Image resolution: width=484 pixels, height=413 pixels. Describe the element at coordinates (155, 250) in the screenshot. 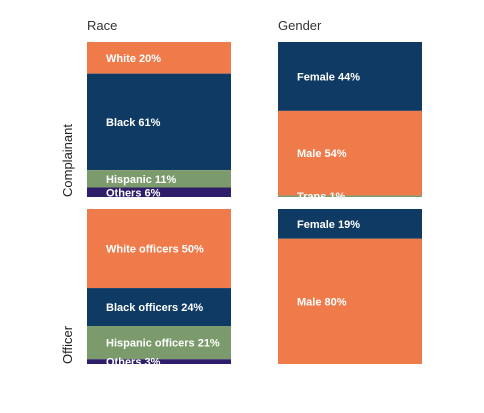

I see `data-label-white-officers-50: White officers 50%` at that location.